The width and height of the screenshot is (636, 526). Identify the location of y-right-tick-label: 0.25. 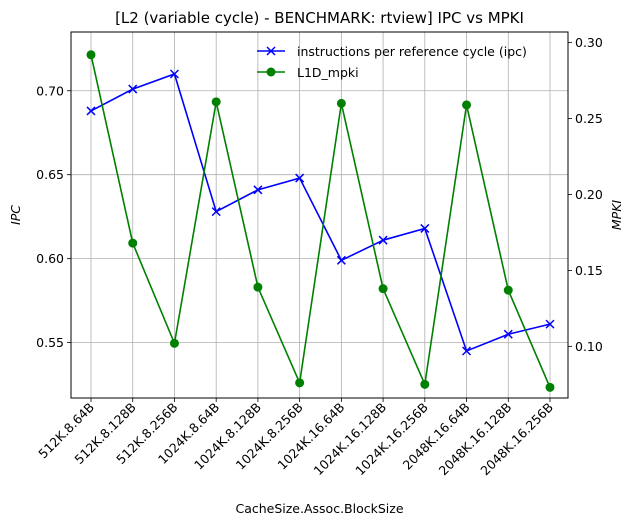
(589, 118).